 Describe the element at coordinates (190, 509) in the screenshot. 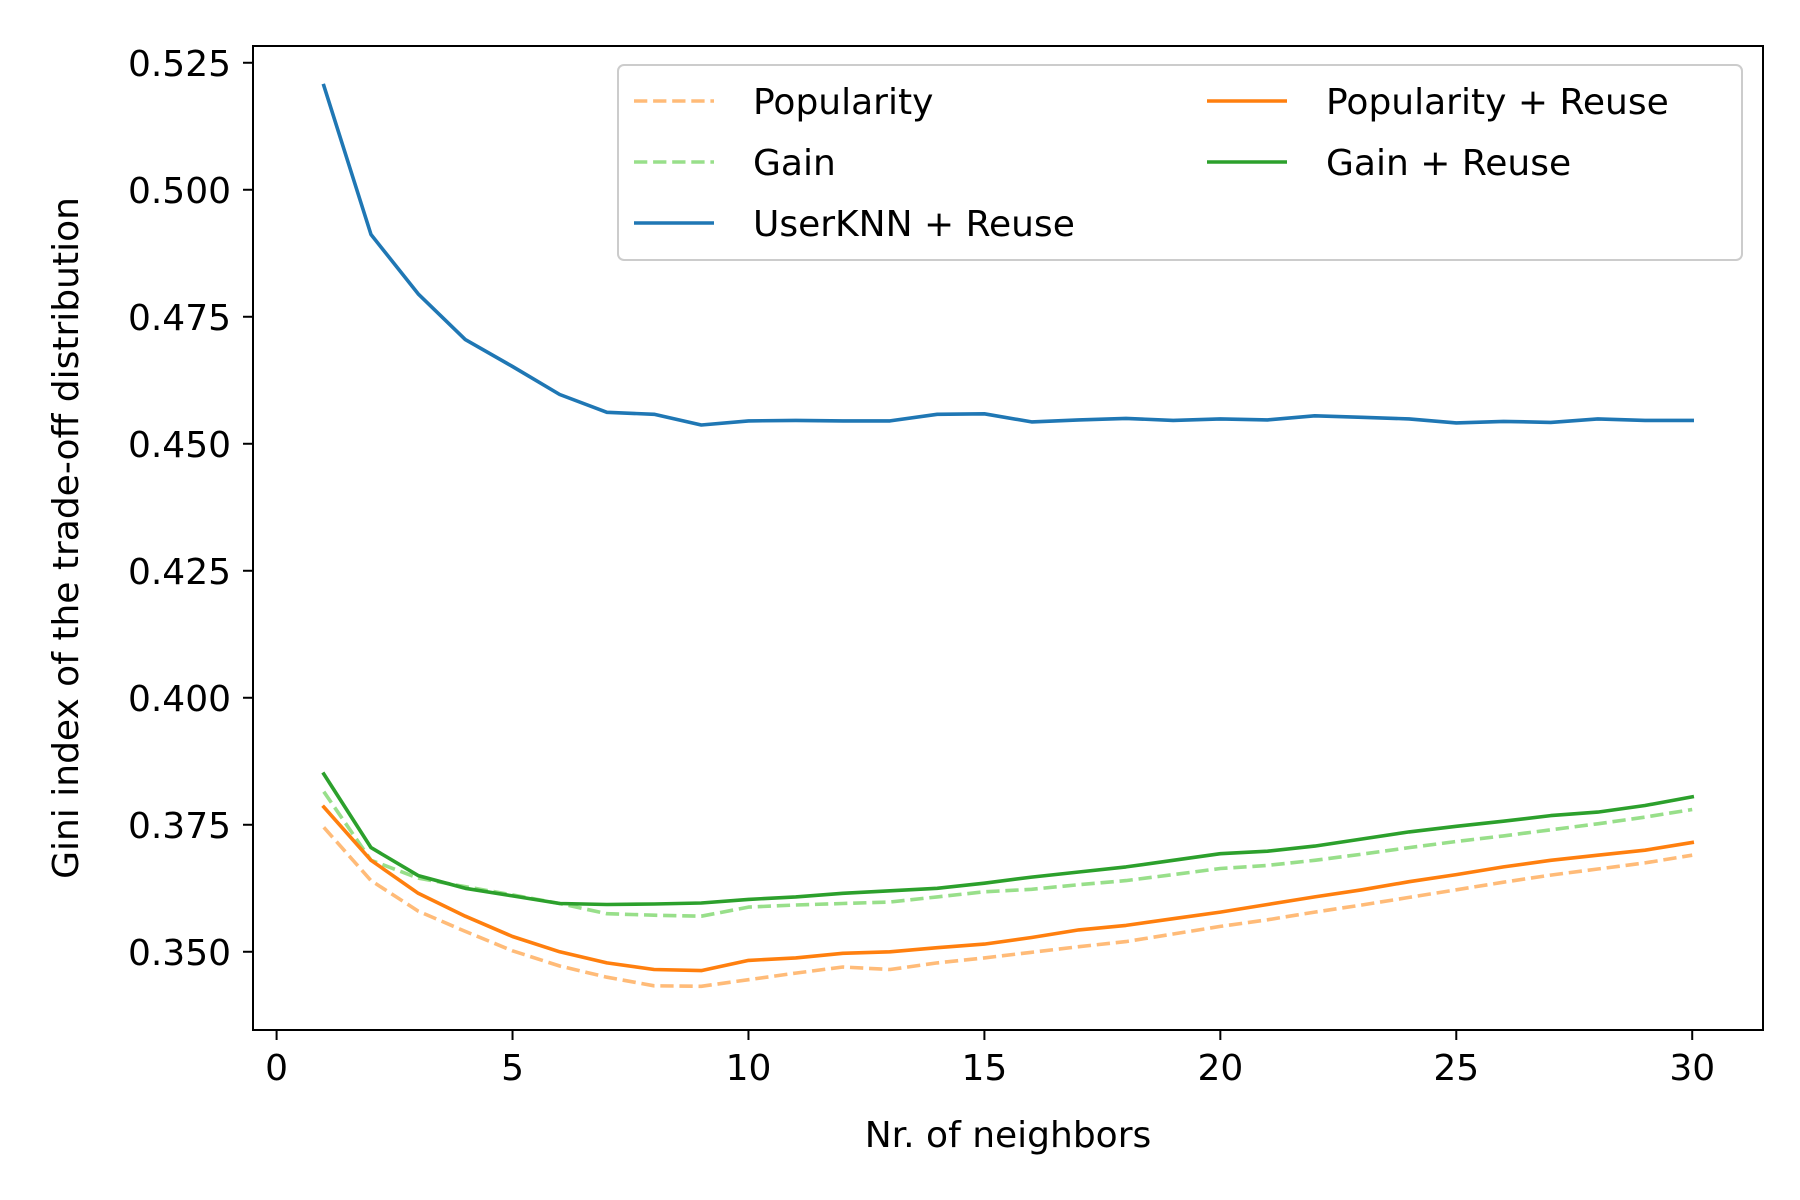

I see `y-axis: 0.350 0.375 0.400 0.425 0.450 0.475 0.500 0.525` at that location.